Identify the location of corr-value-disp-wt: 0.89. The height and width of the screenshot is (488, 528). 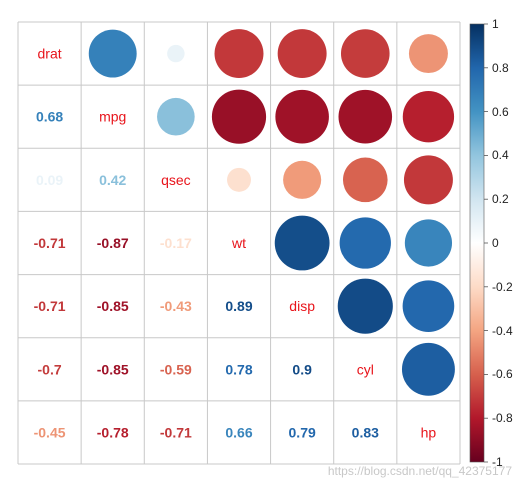
(238, 306).